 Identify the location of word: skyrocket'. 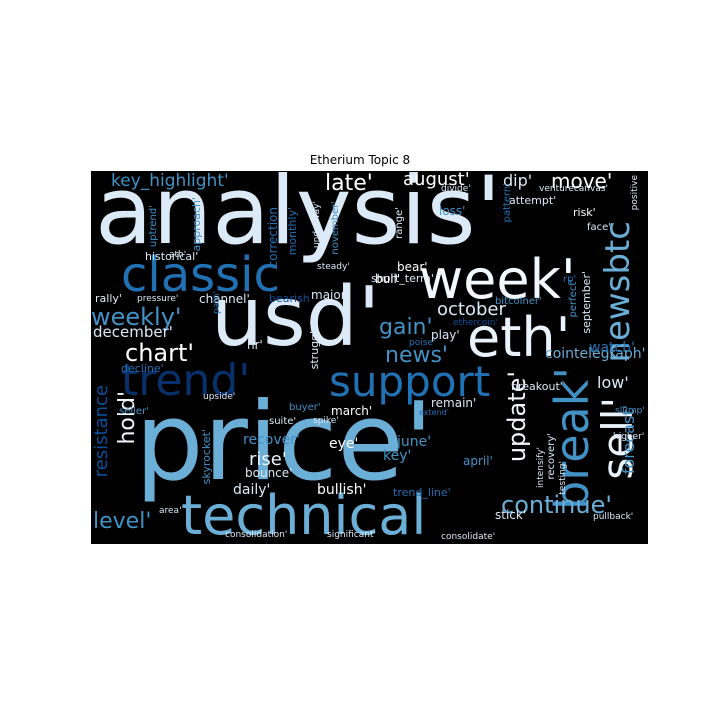
(206, 457).